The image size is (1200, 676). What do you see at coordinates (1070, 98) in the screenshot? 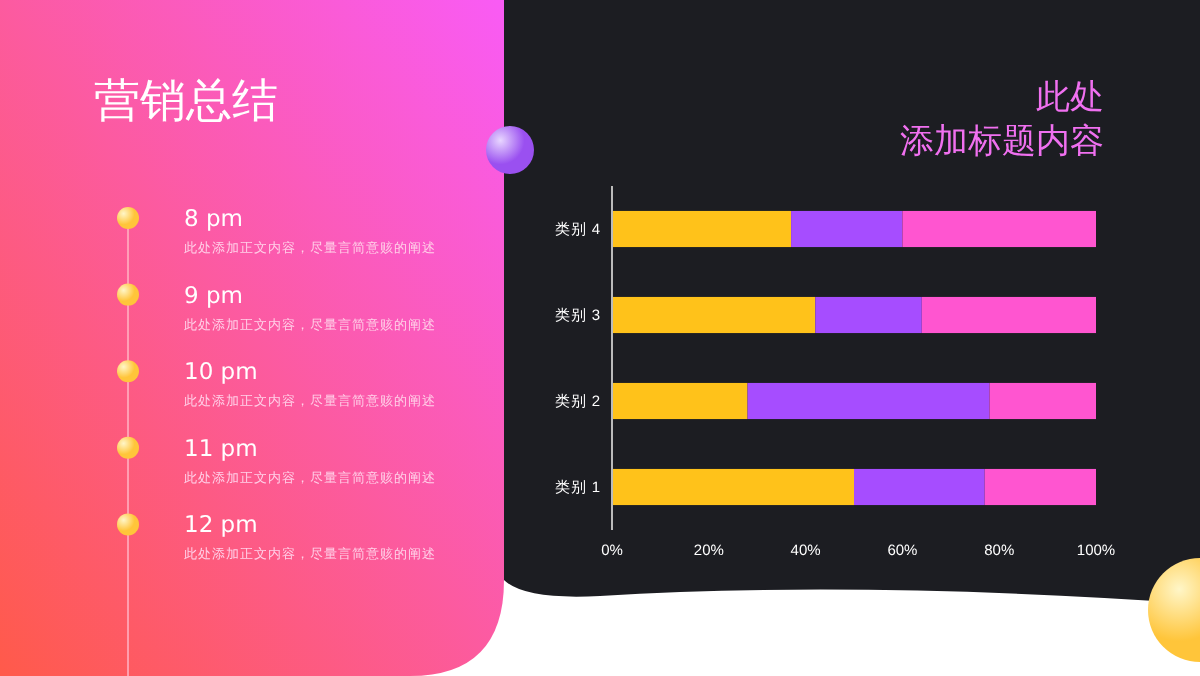
I see `chart-title: 此处` at bounding box center [1070, 98].